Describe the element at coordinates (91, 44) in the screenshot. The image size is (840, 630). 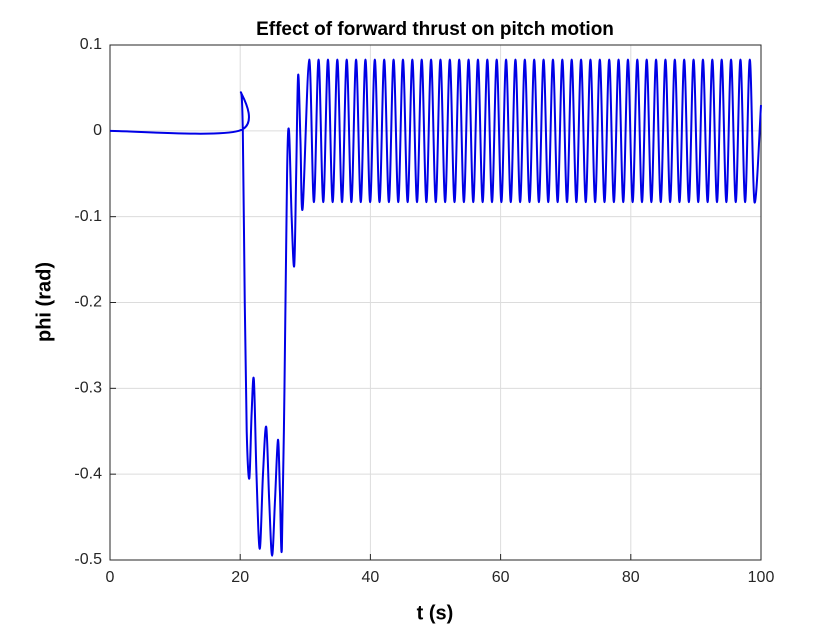
I see `y-tick-label: 0.1` at that location.